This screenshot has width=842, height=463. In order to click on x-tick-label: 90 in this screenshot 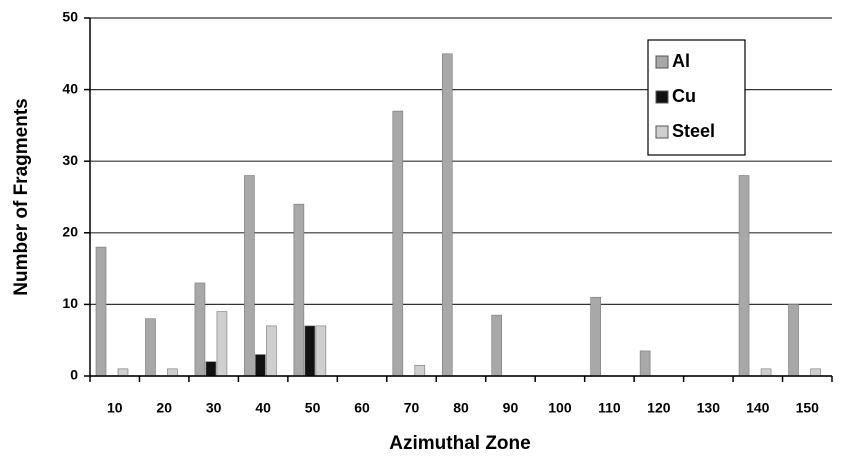, I will do `click(511, 408)`.